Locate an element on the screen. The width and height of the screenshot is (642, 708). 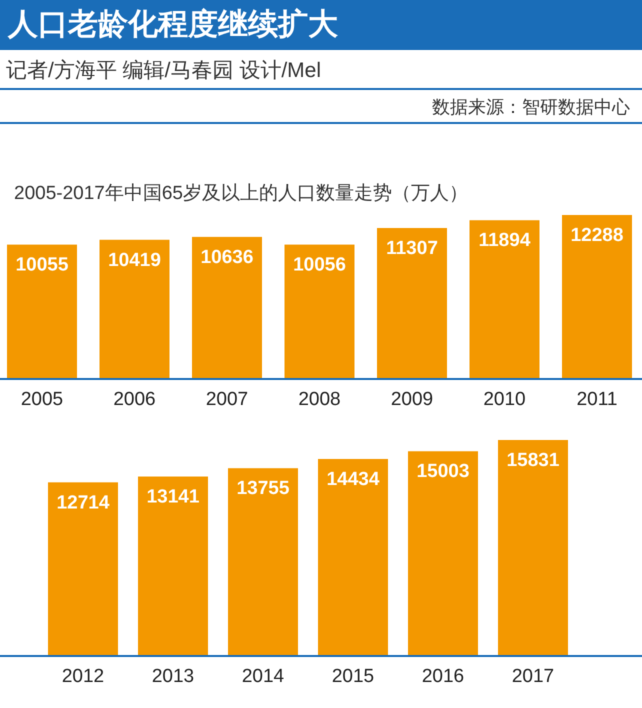
data-label: 15831 is located at coordinates (533, 460).